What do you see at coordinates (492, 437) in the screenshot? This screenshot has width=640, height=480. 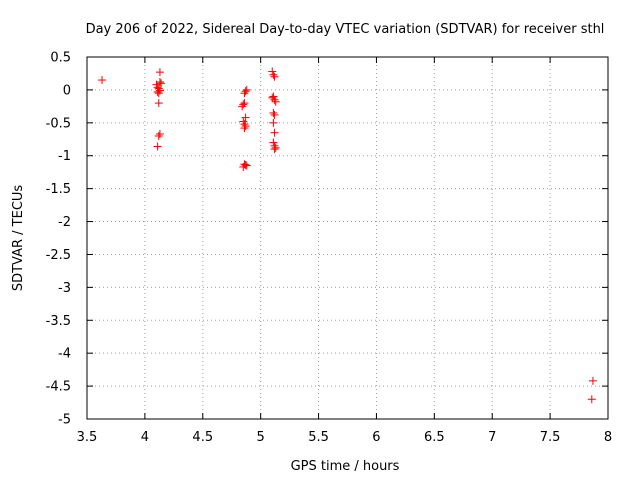 I see `x-tick-label: 7` at bounding box center [492, 437].